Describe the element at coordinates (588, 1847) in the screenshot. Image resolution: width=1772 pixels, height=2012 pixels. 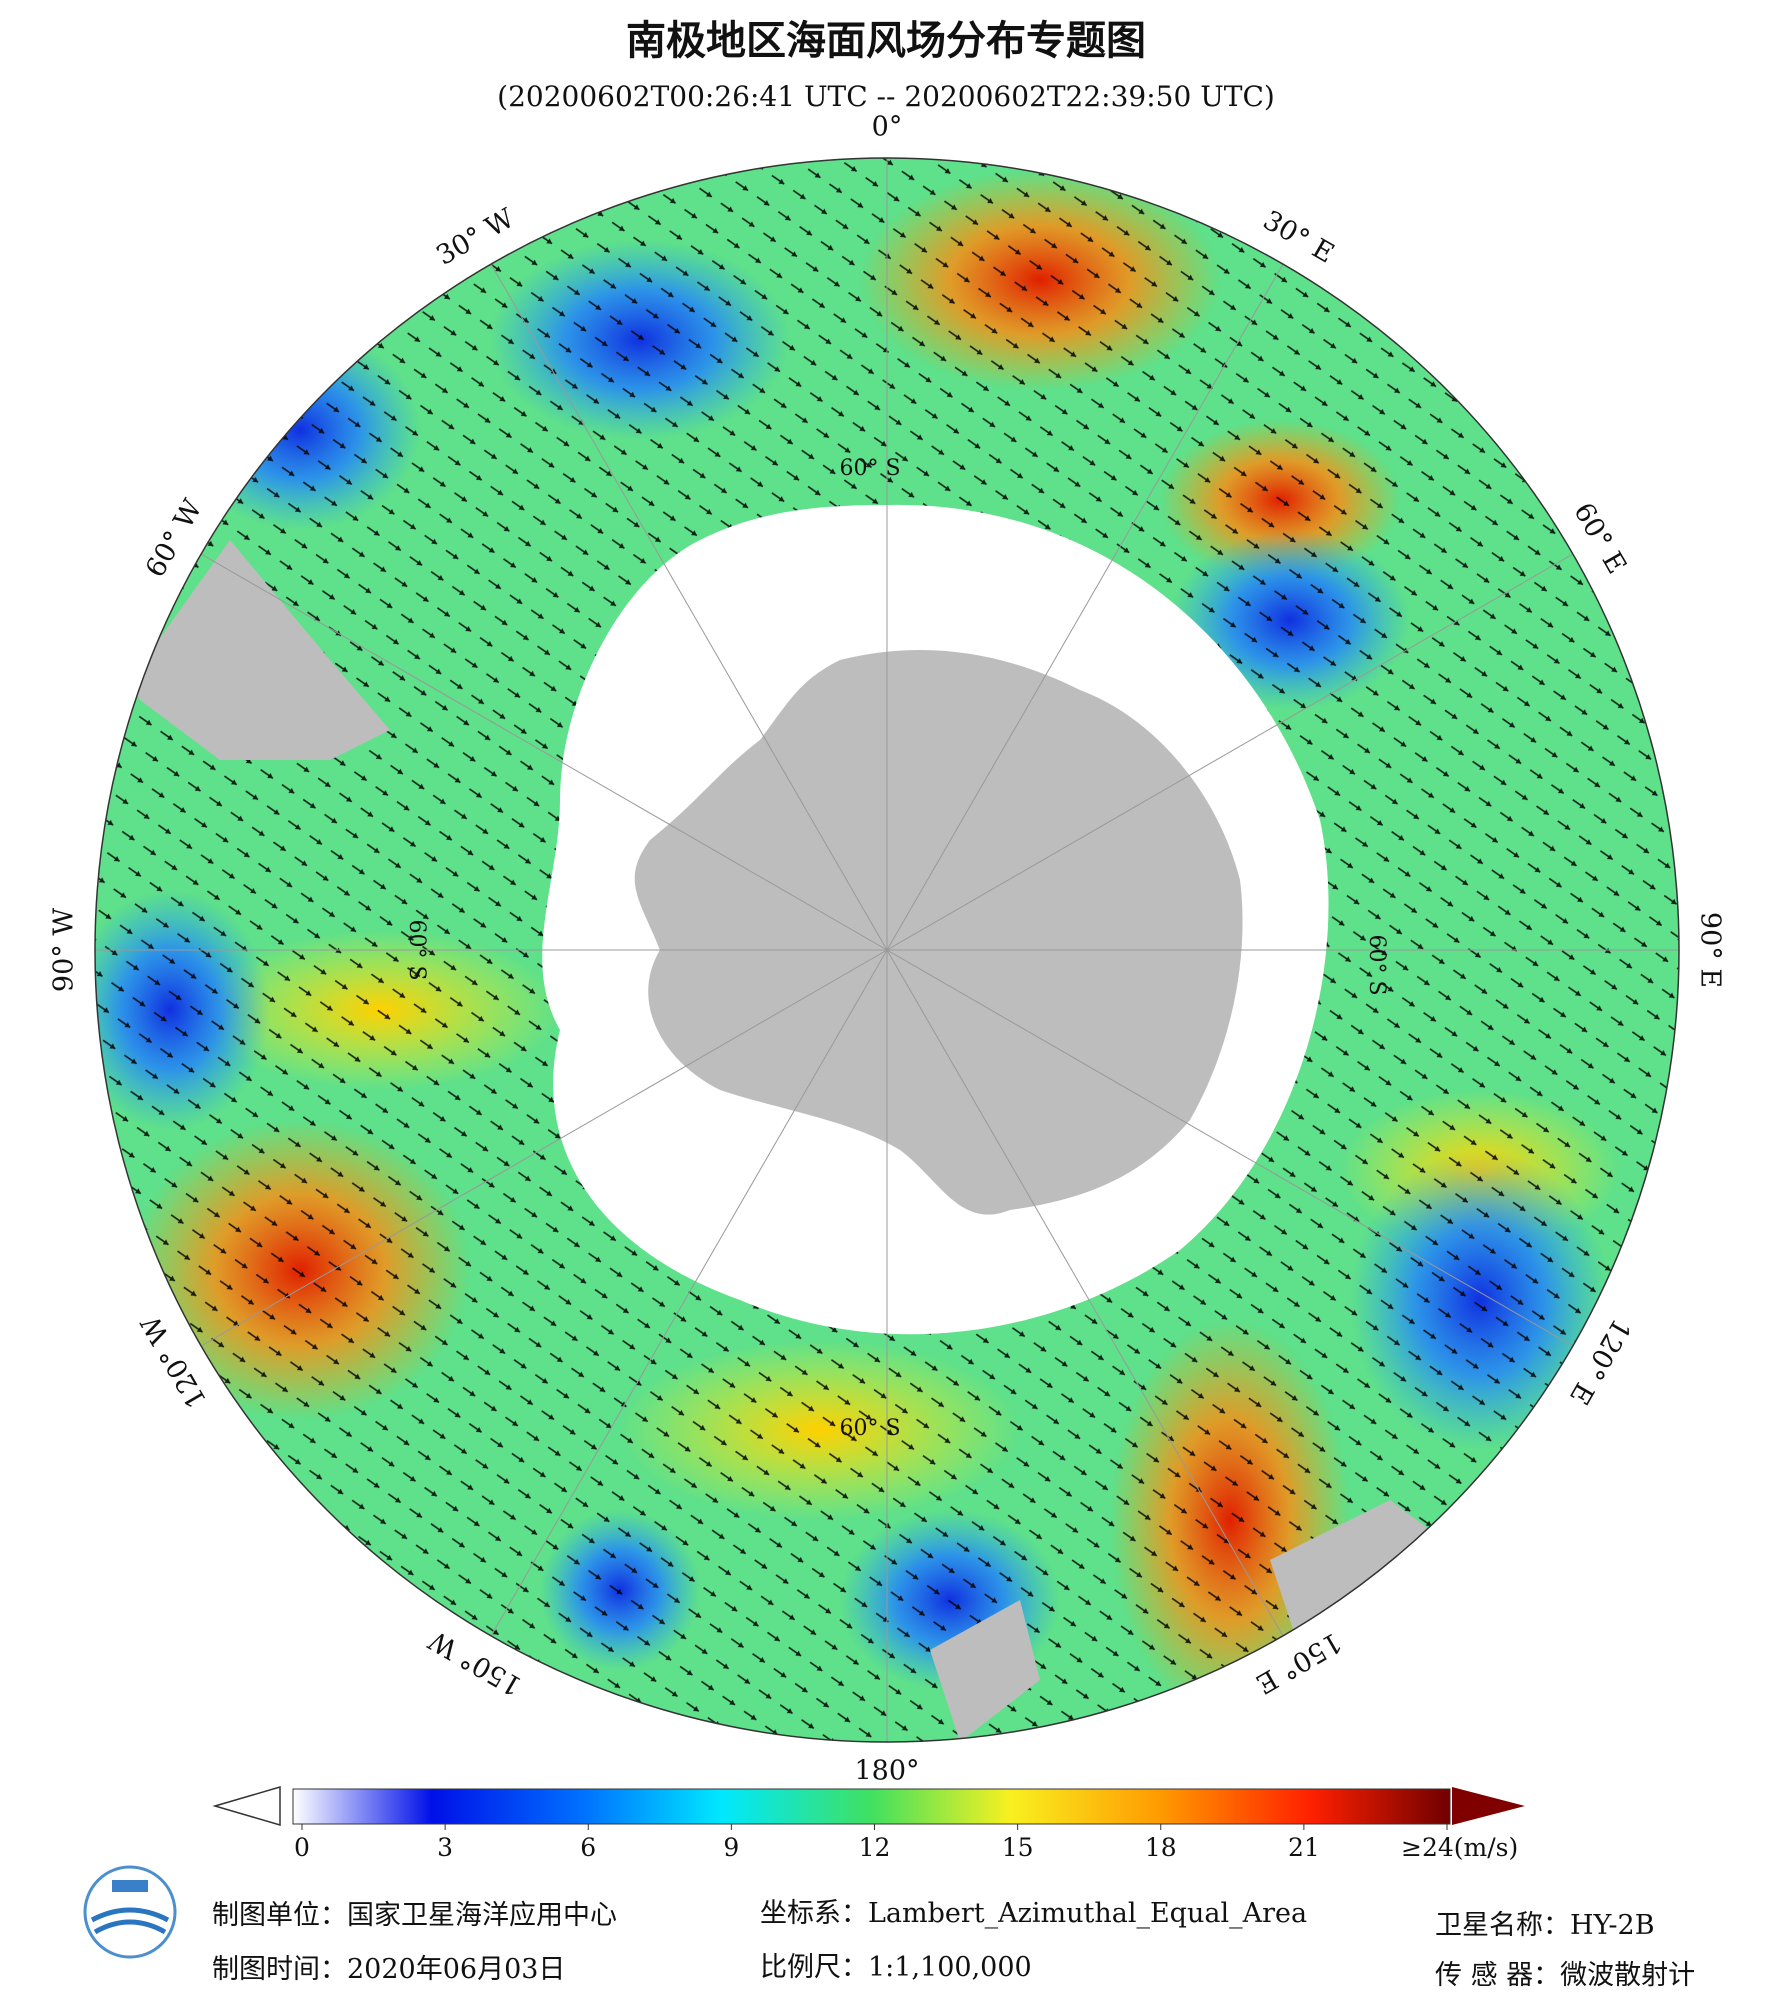
I see `colorbar-tick-label: 6` at that location.